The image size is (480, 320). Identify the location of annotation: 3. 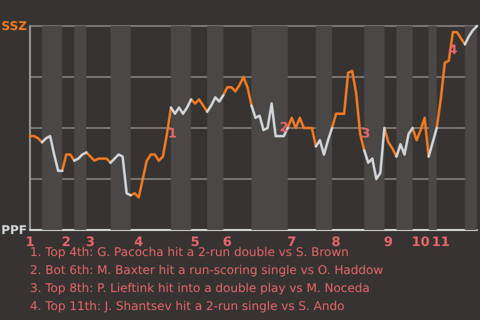
(365, 134).